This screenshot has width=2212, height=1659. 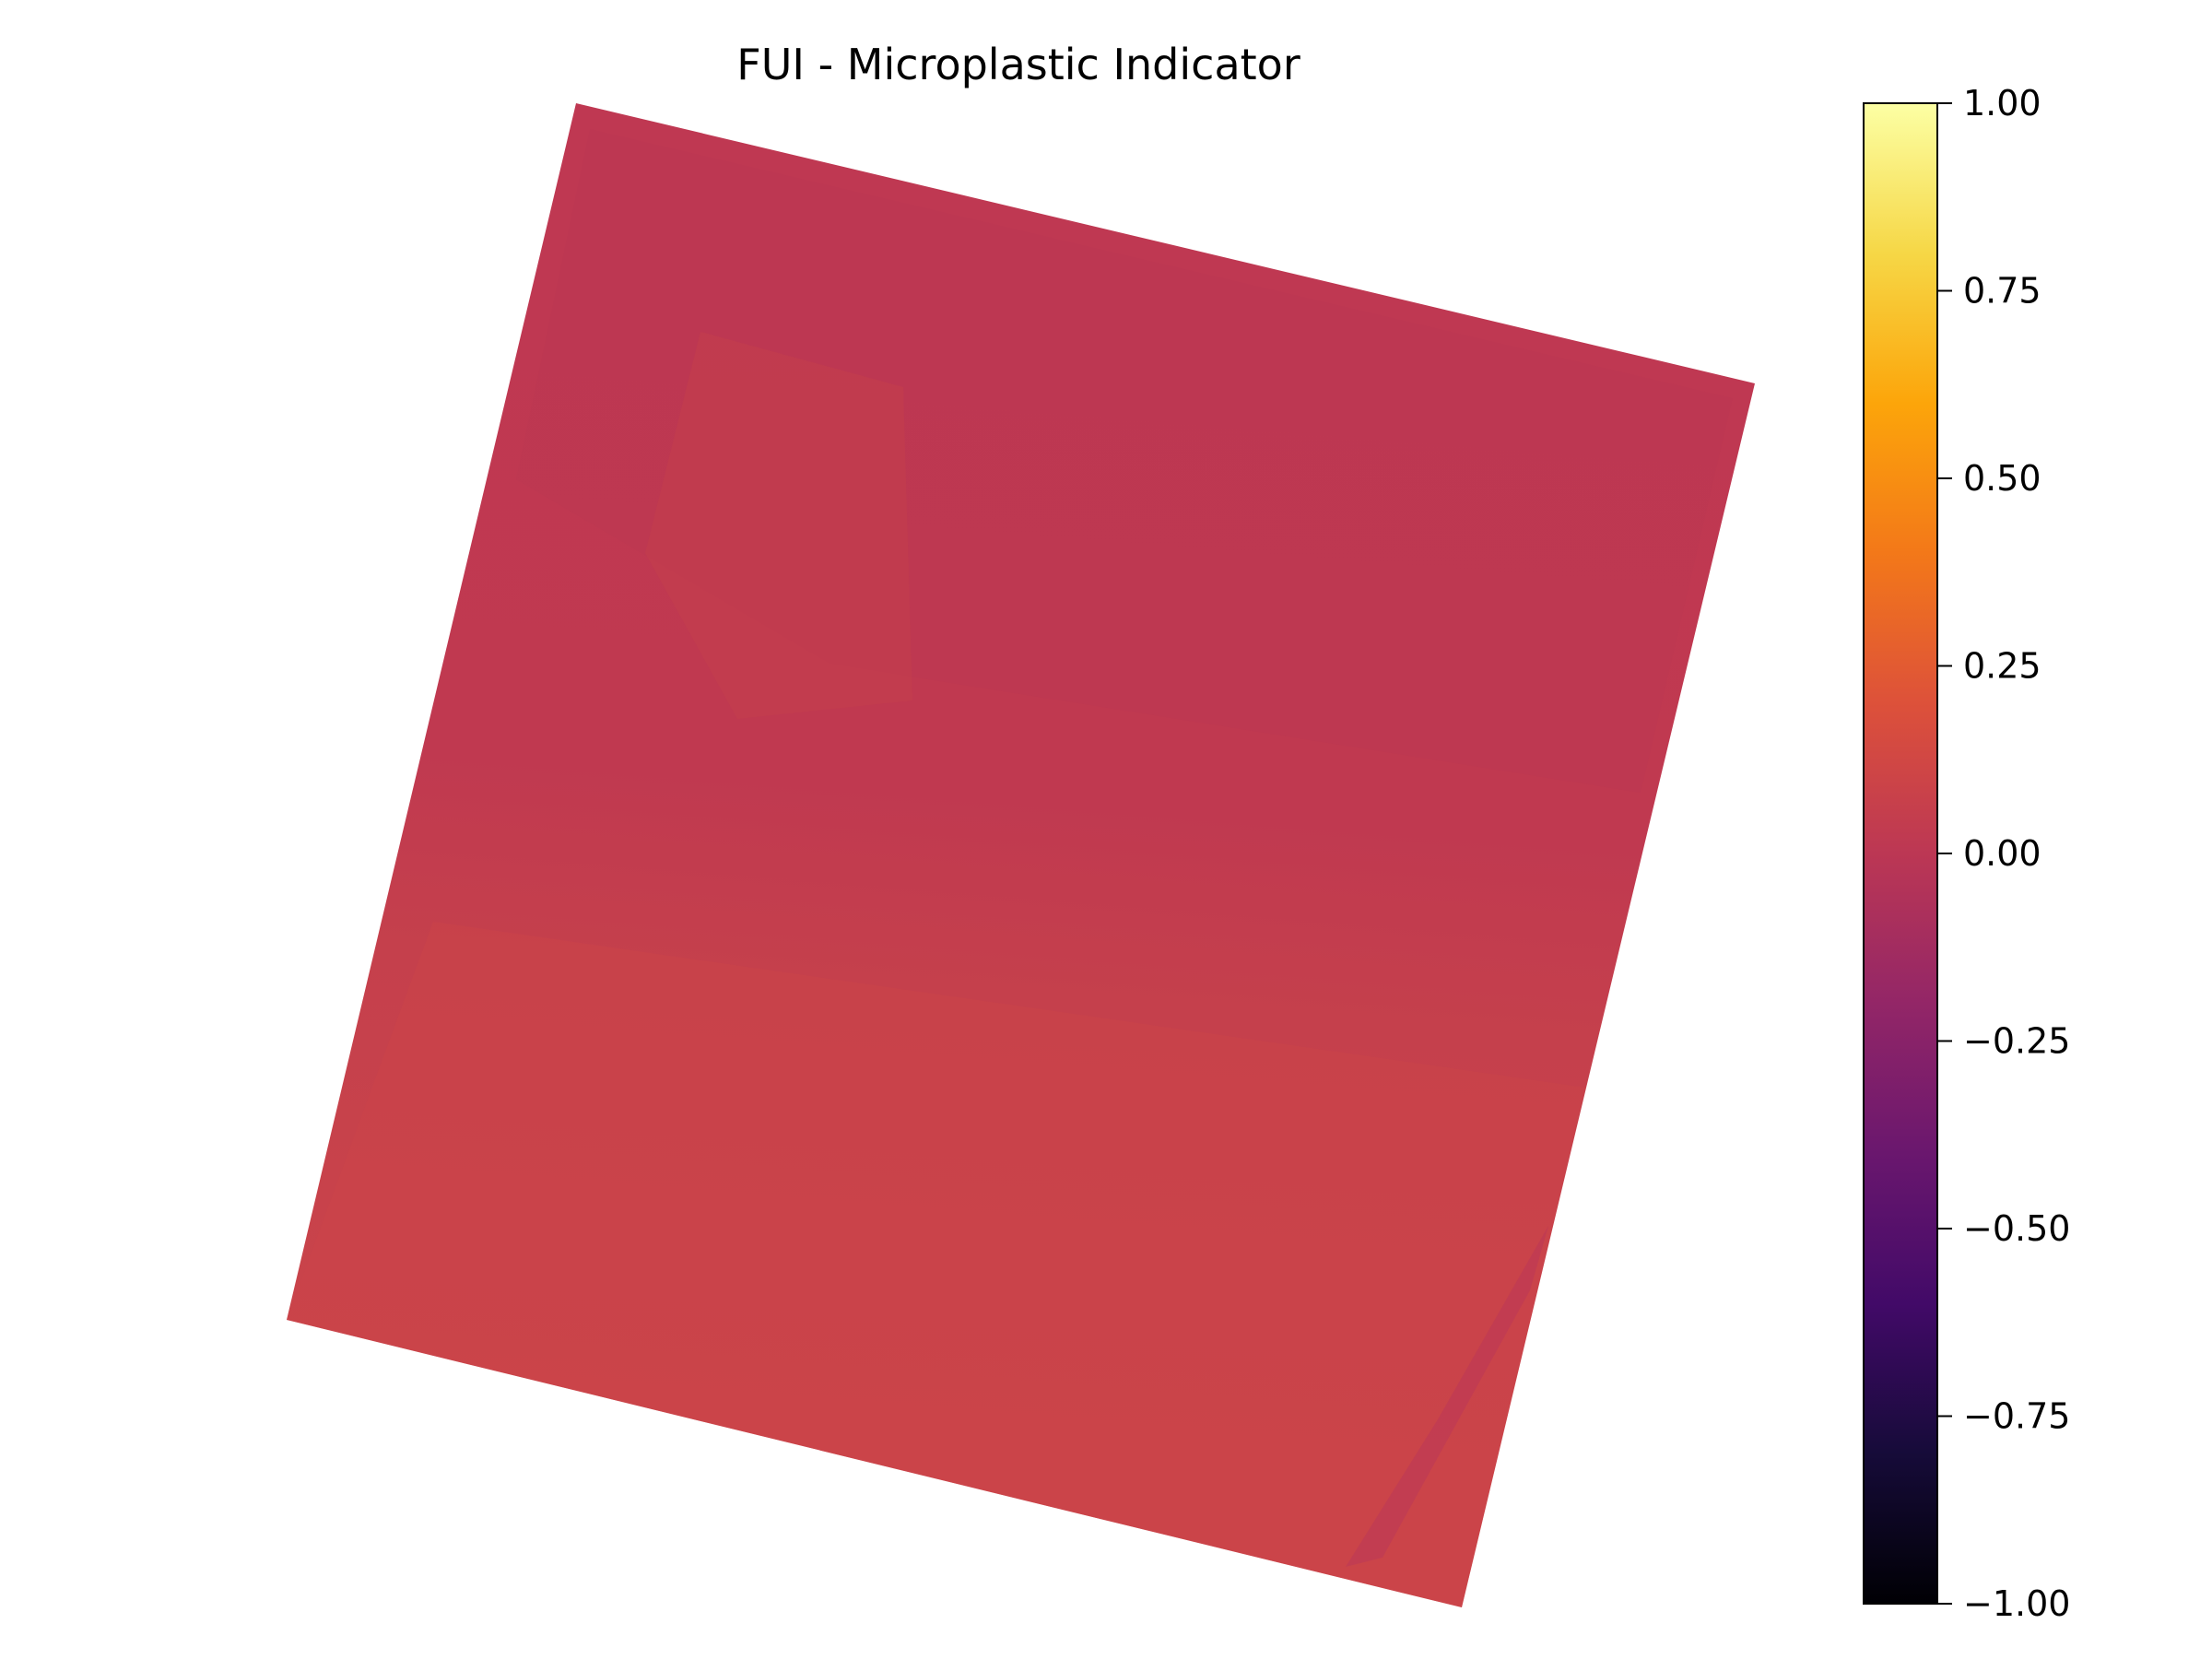 What do you see at coordinates (2002, 666) in the screenshot?
I see `colorbar-tick-label: 0.25` at bounding box center [2002, 666].